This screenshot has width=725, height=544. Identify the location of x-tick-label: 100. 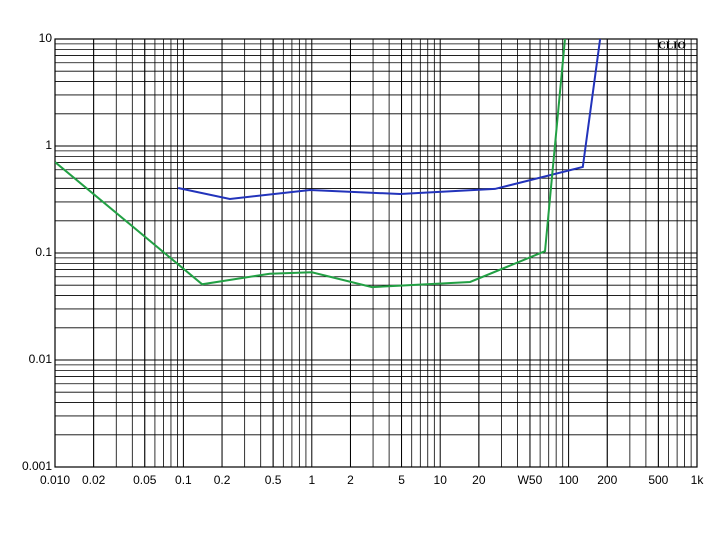
(569, 480).